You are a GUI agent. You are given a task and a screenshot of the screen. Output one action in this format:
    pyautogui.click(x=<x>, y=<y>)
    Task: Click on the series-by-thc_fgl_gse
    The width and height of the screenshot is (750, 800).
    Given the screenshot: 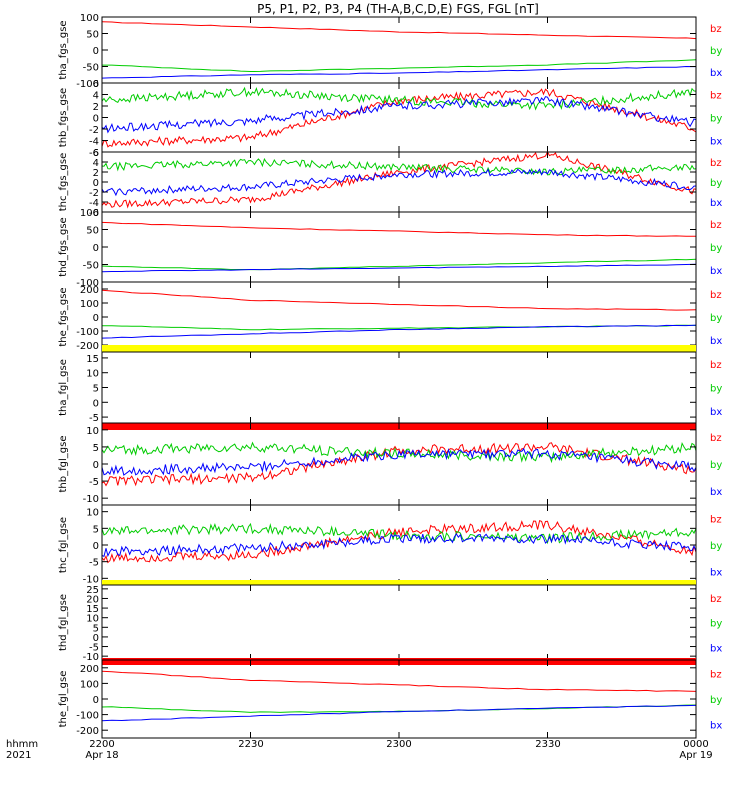 What is the action you would take?
    pyautogui.click(x=399, y=533)
    